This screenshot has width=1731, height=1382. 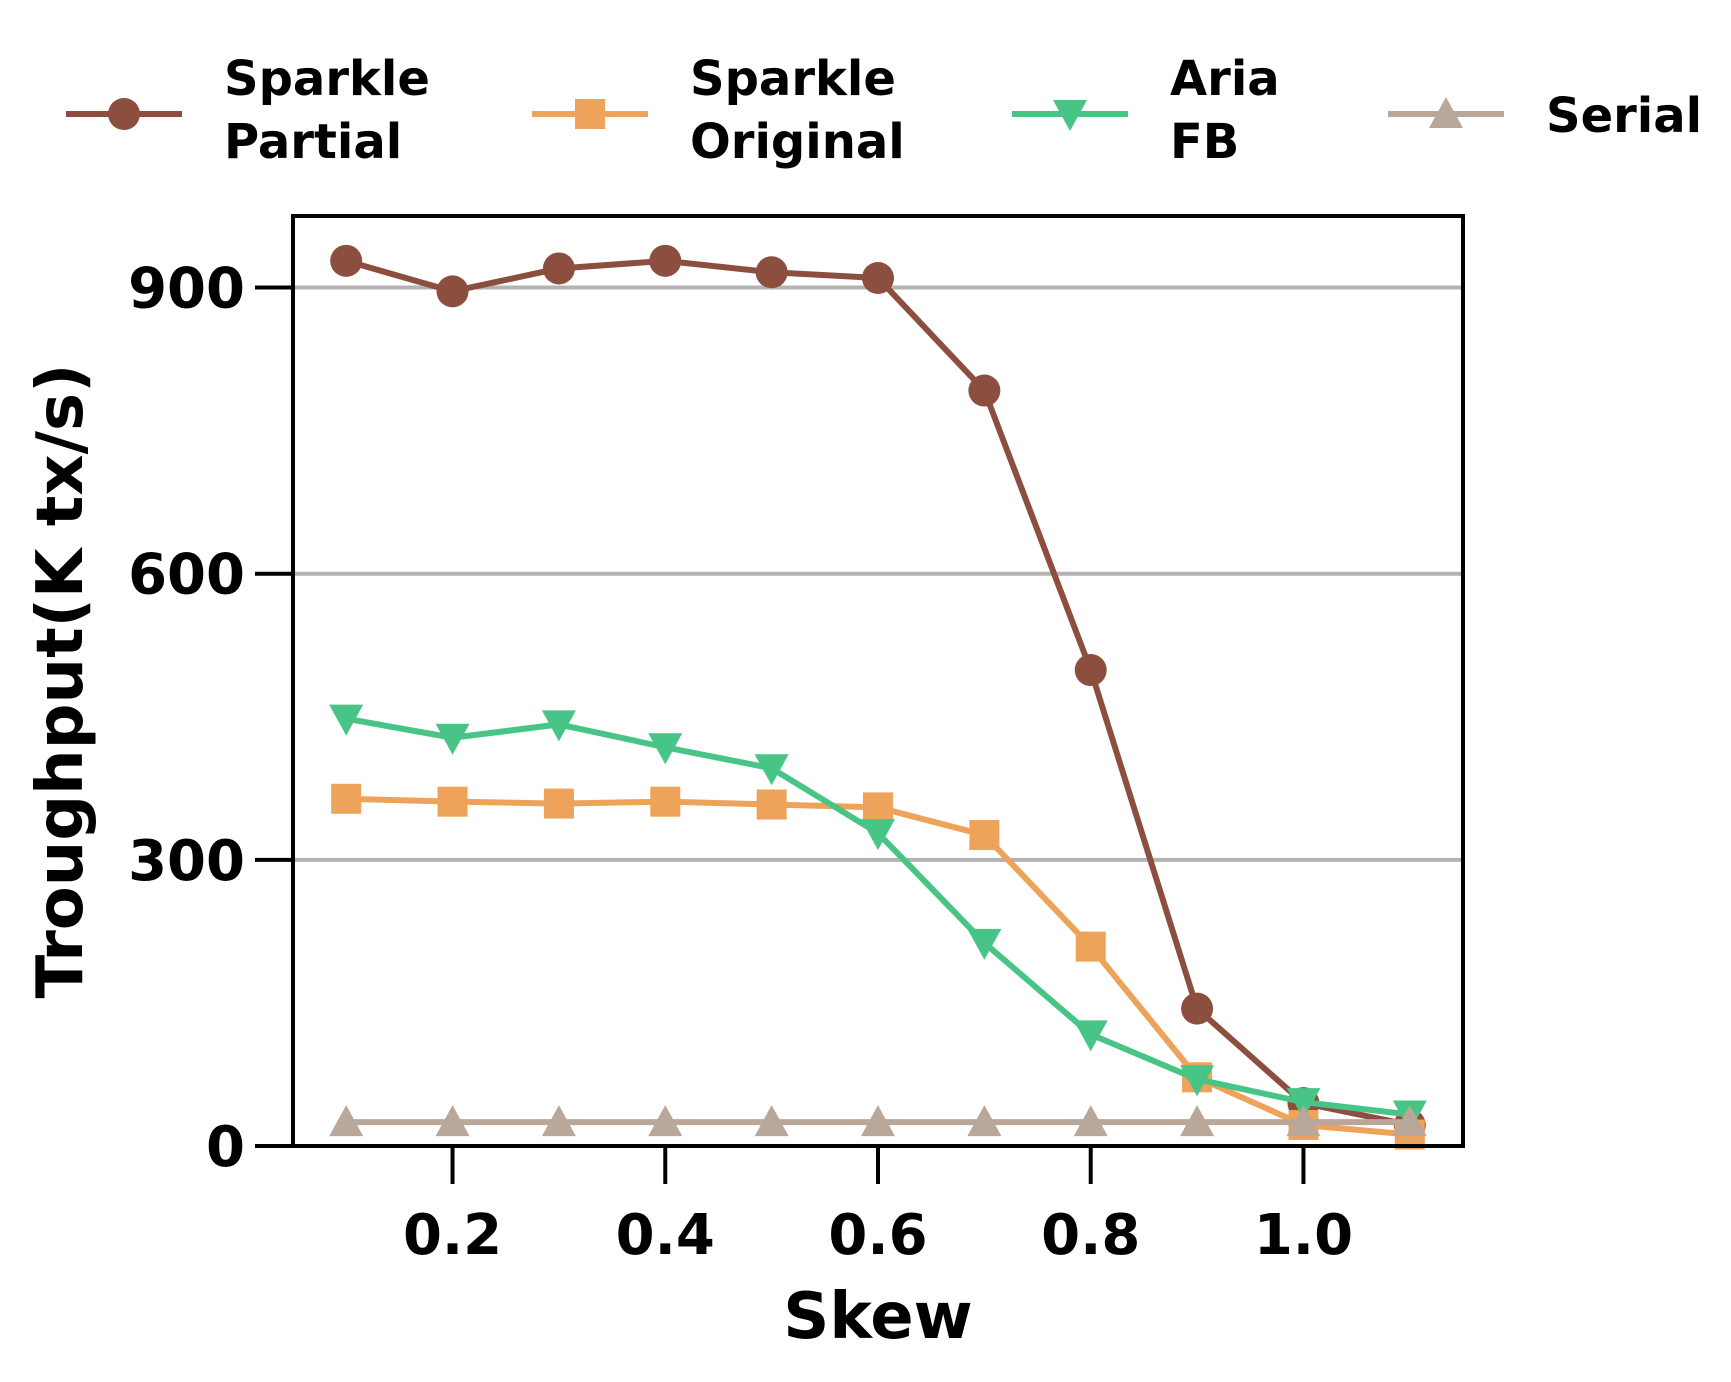 I want to click on x-tick-label: 0.4, so click(x=665, y=1235).